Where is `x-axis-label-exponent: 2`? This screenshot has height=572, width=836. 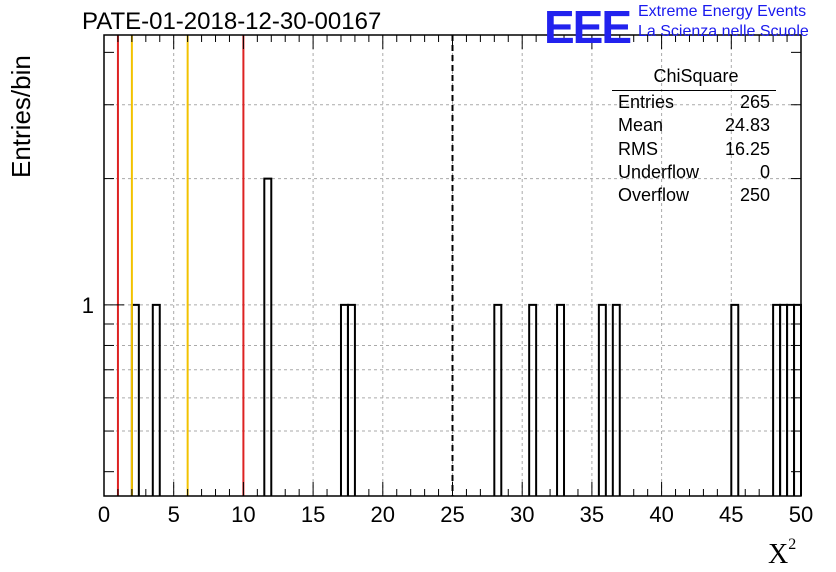 x-axis-label-exponent: 2 is located at coordinates (792, 544).